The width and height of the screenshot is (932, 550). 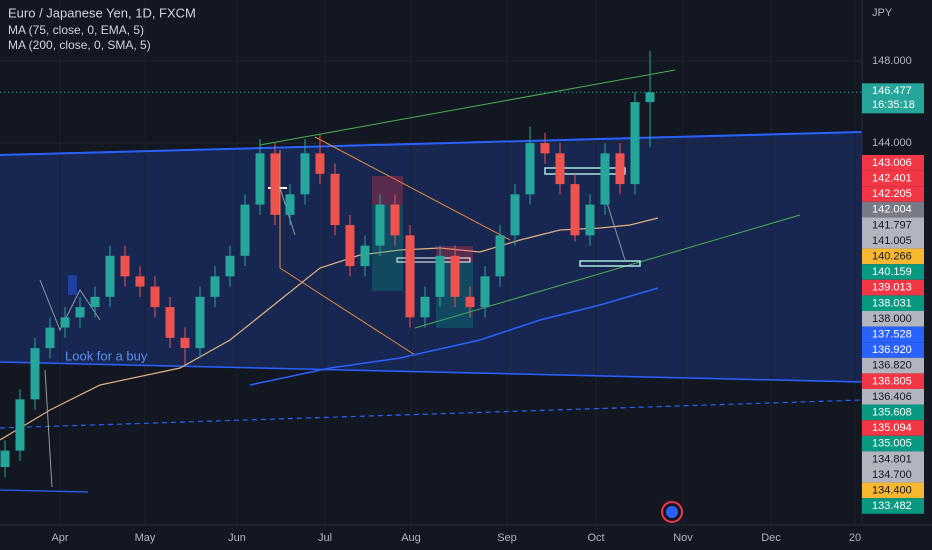 I want to click on price-badge-label: 142.004, so click(x=892, y=210).